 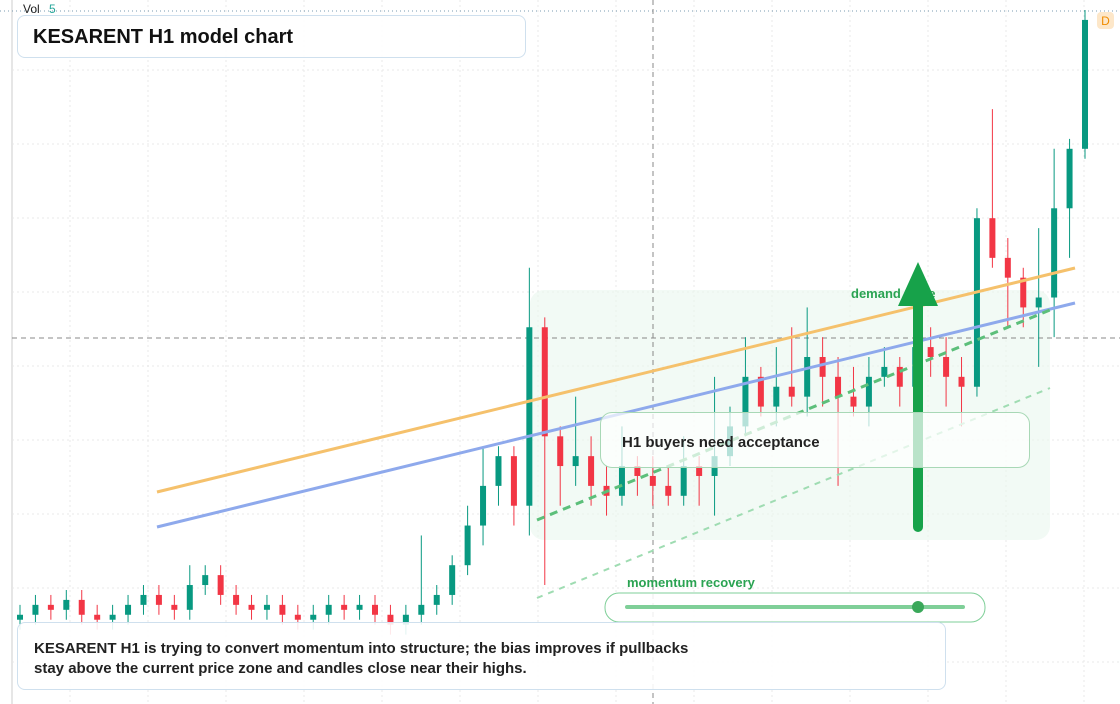 I want to click on vol-label: Vol, so click(x=31, y=9).